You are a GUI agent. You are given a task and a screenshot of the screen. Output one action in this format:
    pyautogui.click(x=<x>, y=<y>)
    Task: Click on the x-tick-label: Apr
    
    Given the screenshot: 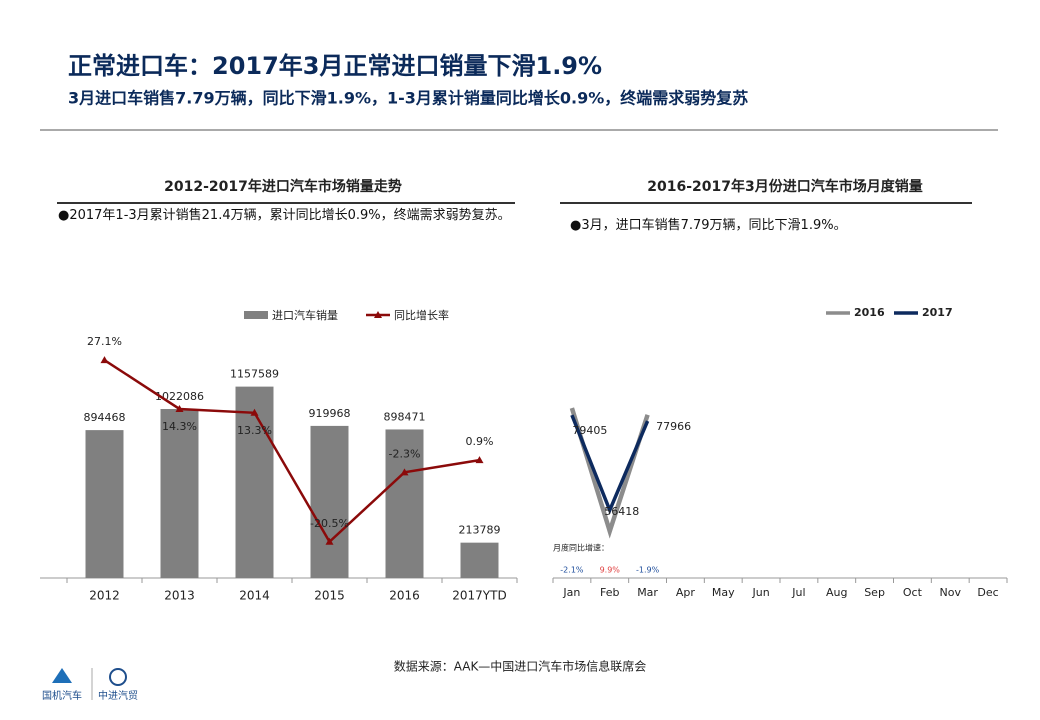 What is the action you would take?
    pyautogui.click(x=686, y=592)
    